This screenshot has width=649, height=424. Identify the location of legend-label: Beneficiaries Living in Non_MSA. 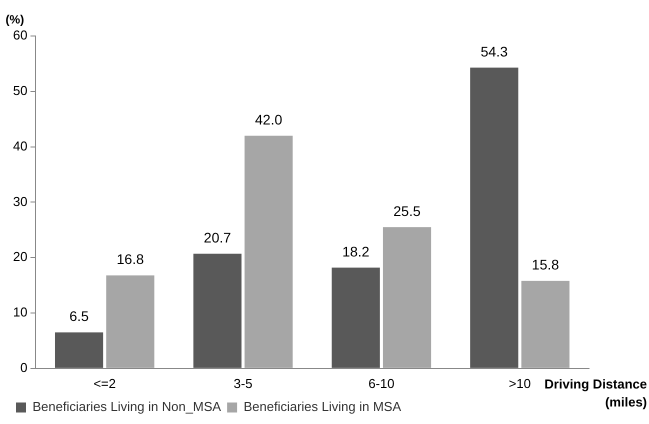
(127, 406).